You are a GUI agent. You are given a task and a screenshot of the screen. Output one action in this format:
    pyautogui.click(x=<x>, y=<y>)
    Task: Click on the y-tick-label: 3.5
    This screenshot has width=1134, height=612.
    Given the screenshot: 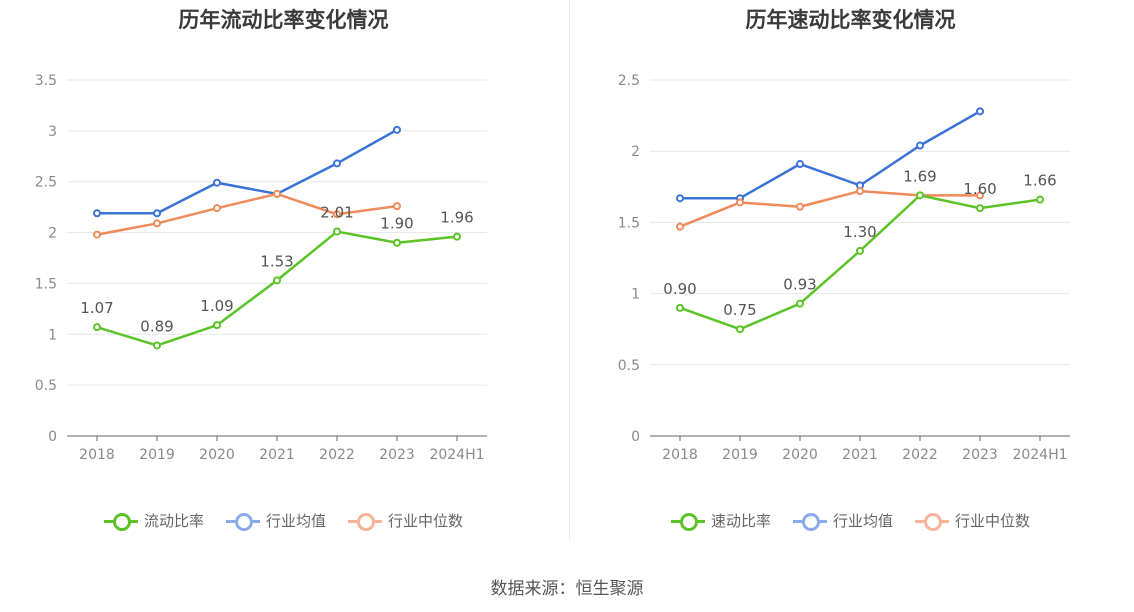 What is the action you would take?
    pyautogui.click(x=46, y=81)
    